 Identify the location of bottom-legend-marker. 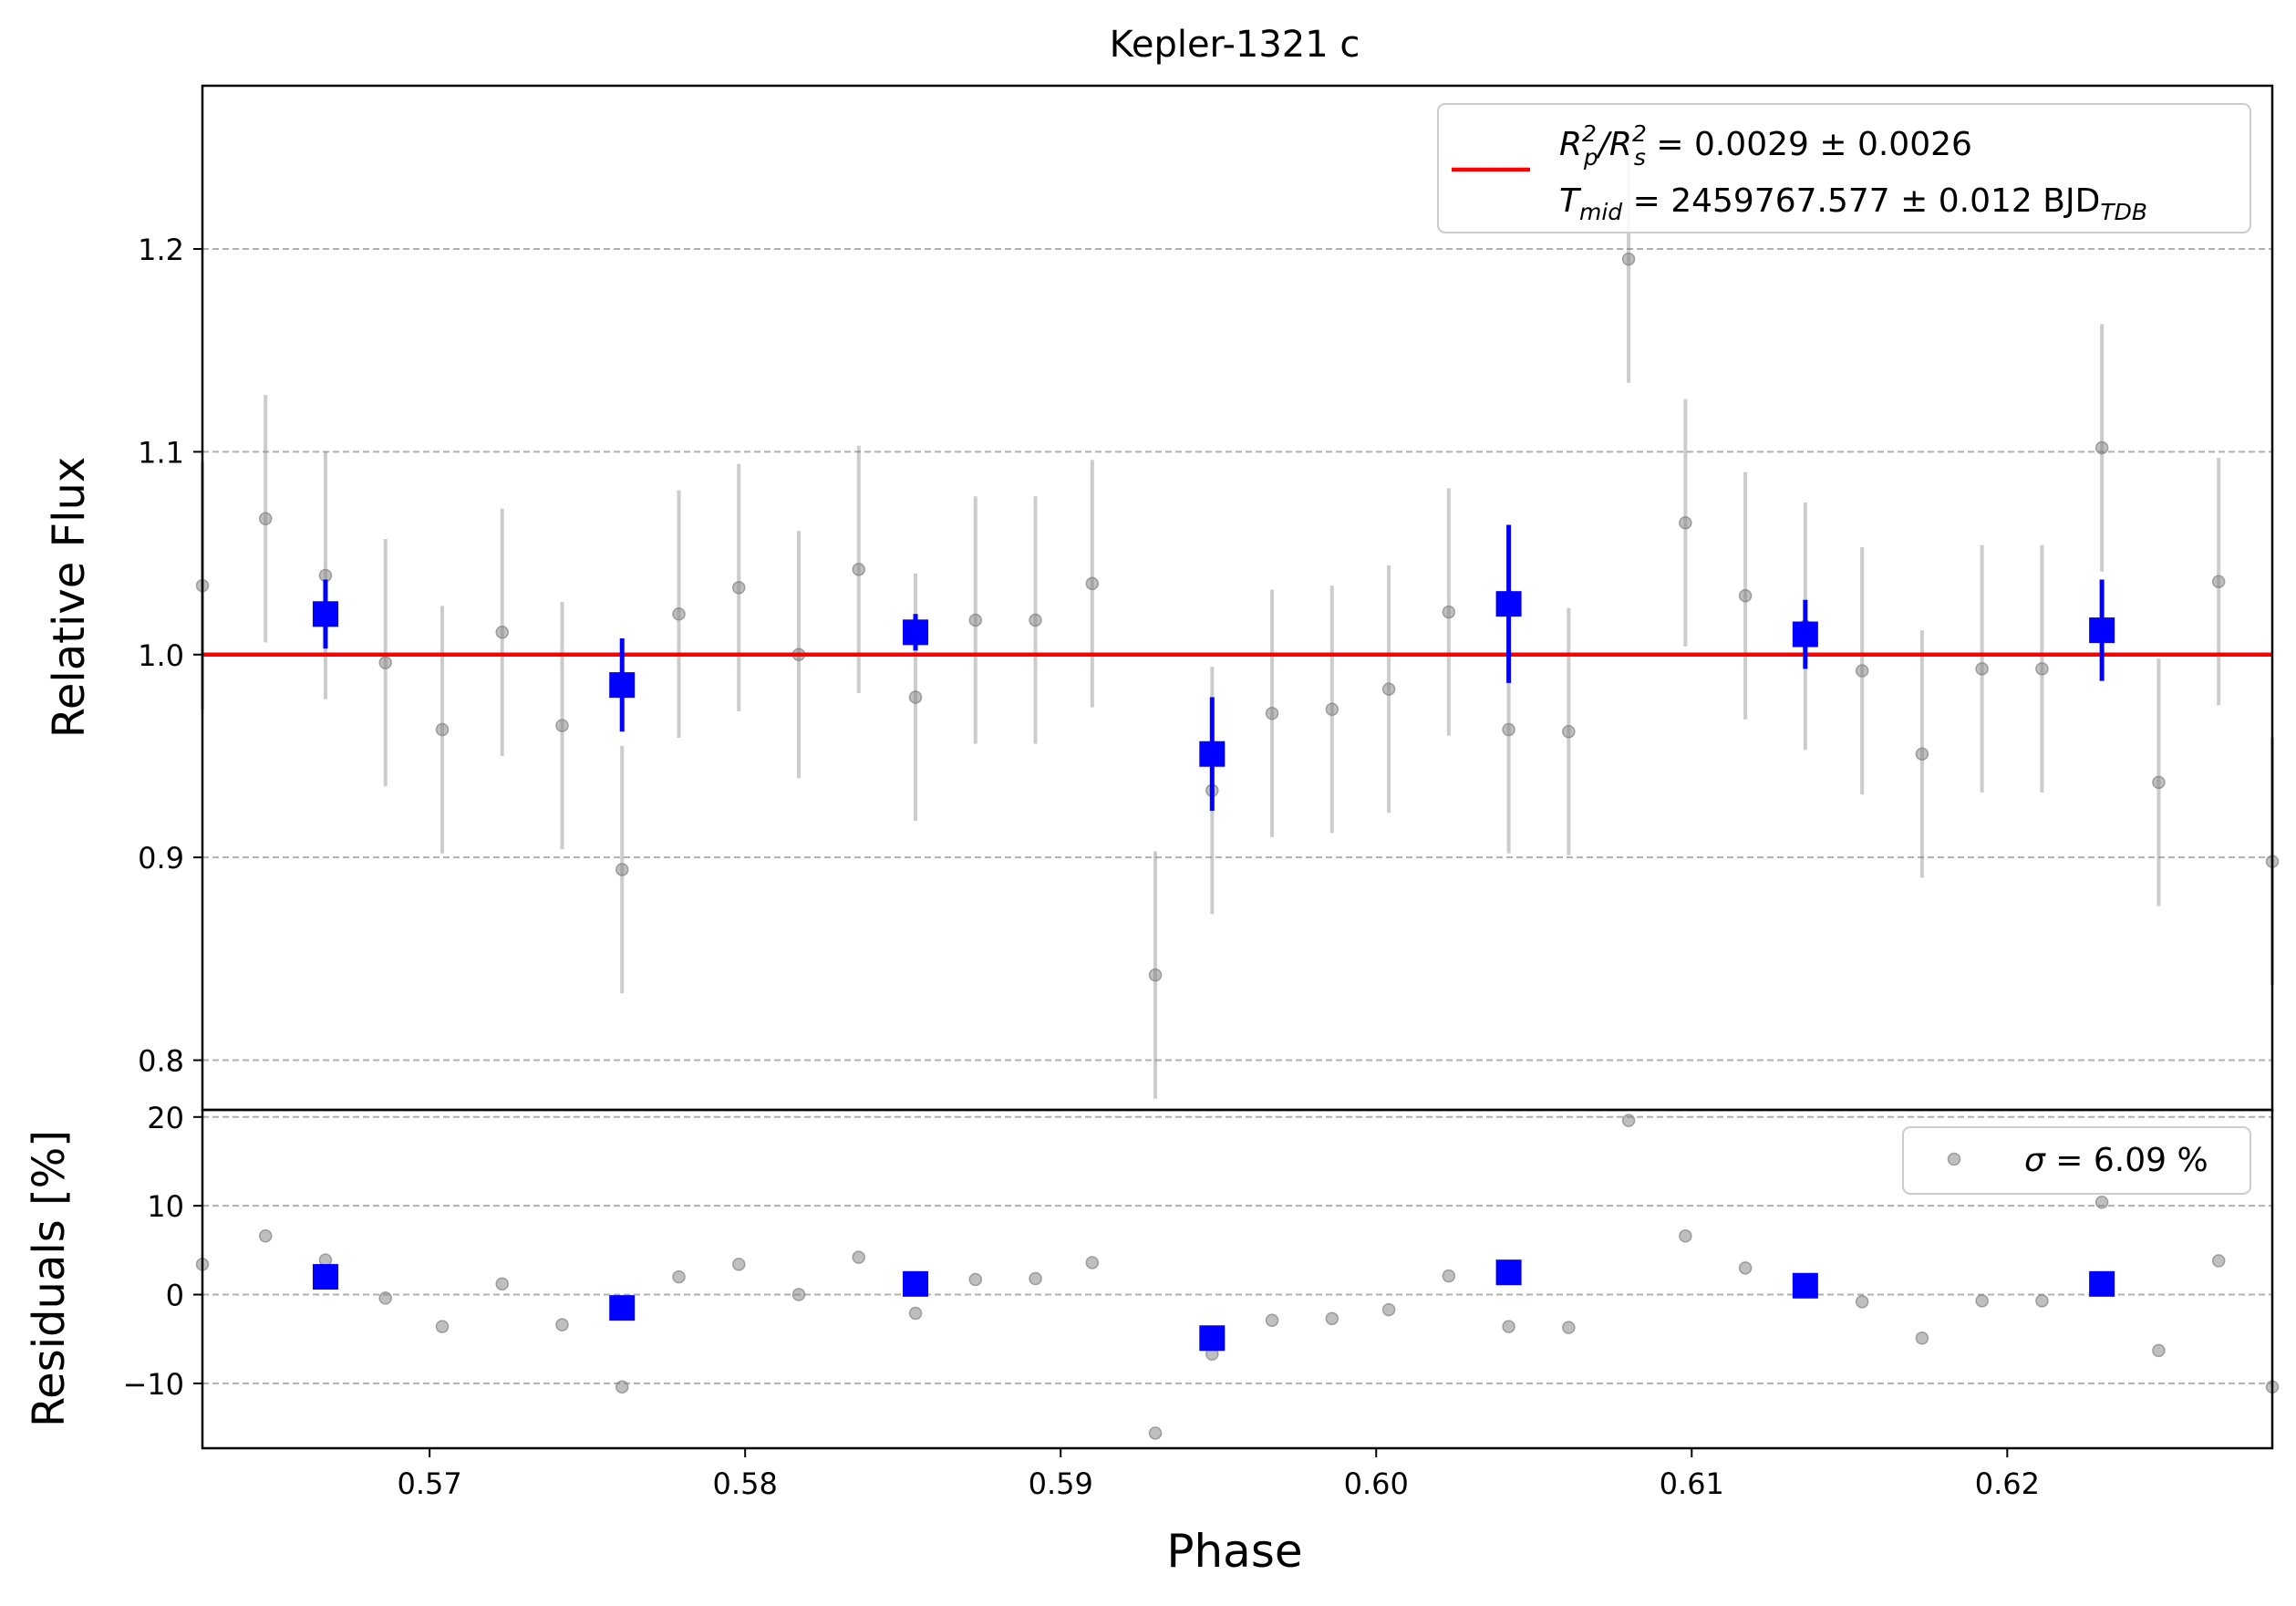
(1954, 1159).